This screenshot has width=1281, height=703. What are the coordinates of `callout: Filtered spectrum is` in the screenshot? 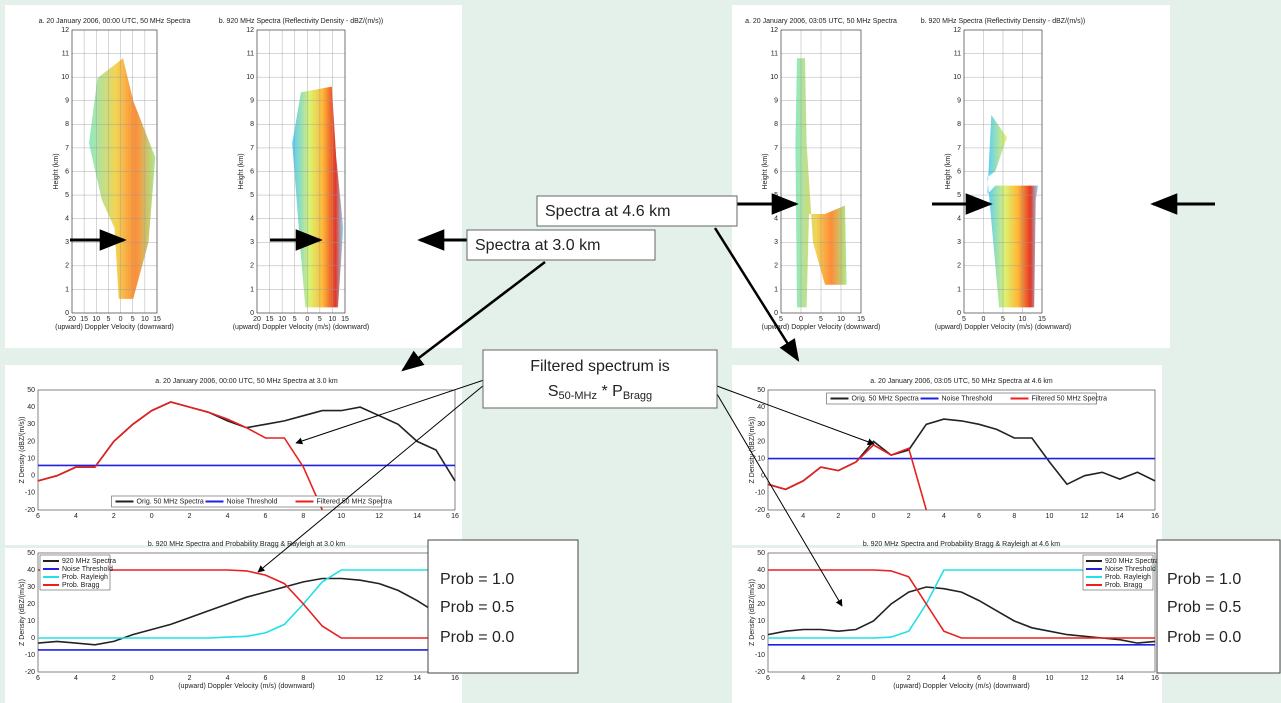 It's located at (600, 366).